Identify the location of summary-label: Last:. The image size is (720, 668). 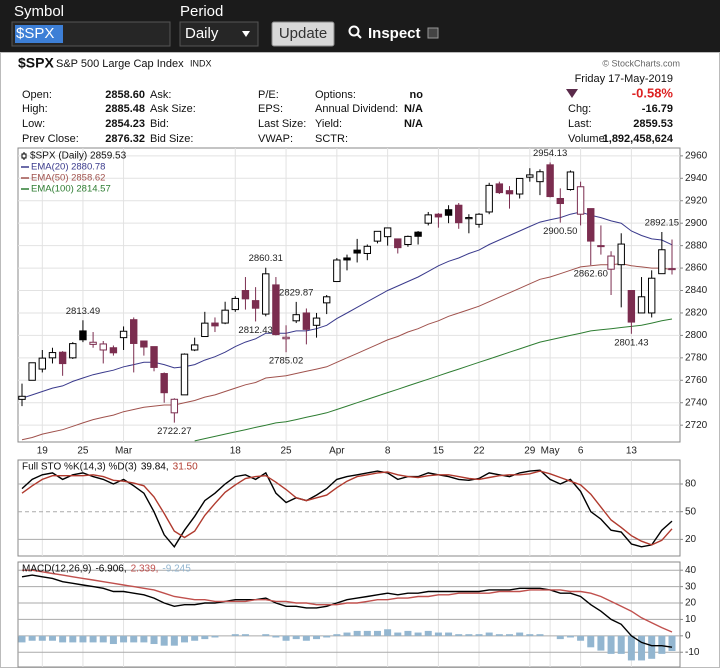
(580, 124).